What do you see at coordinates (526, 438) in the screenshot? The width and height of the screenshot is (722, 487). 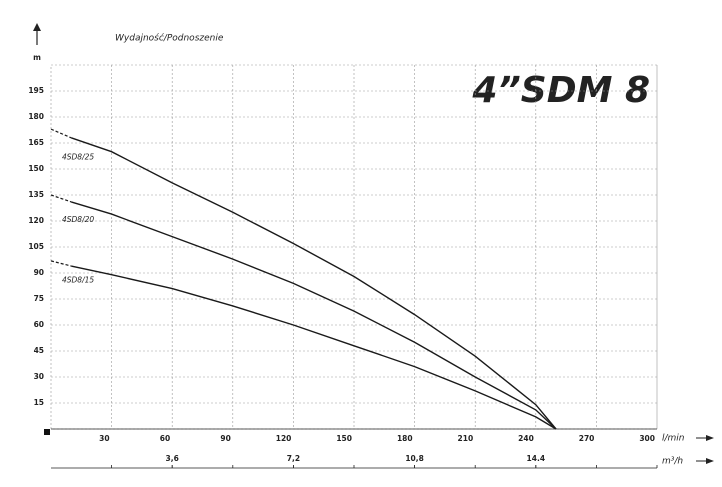 I see `x-tick-label: 240` at bounding box center [526, 438].